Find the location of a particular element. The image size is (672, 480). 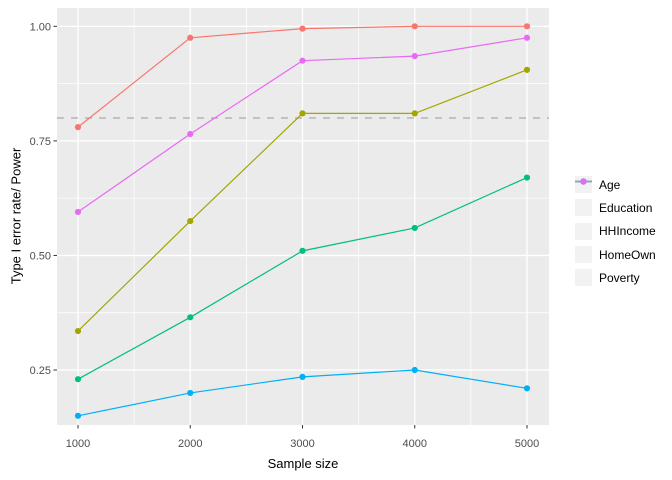

legend-entry-hhincome: HHIncome is located at coordinates (615, 210).